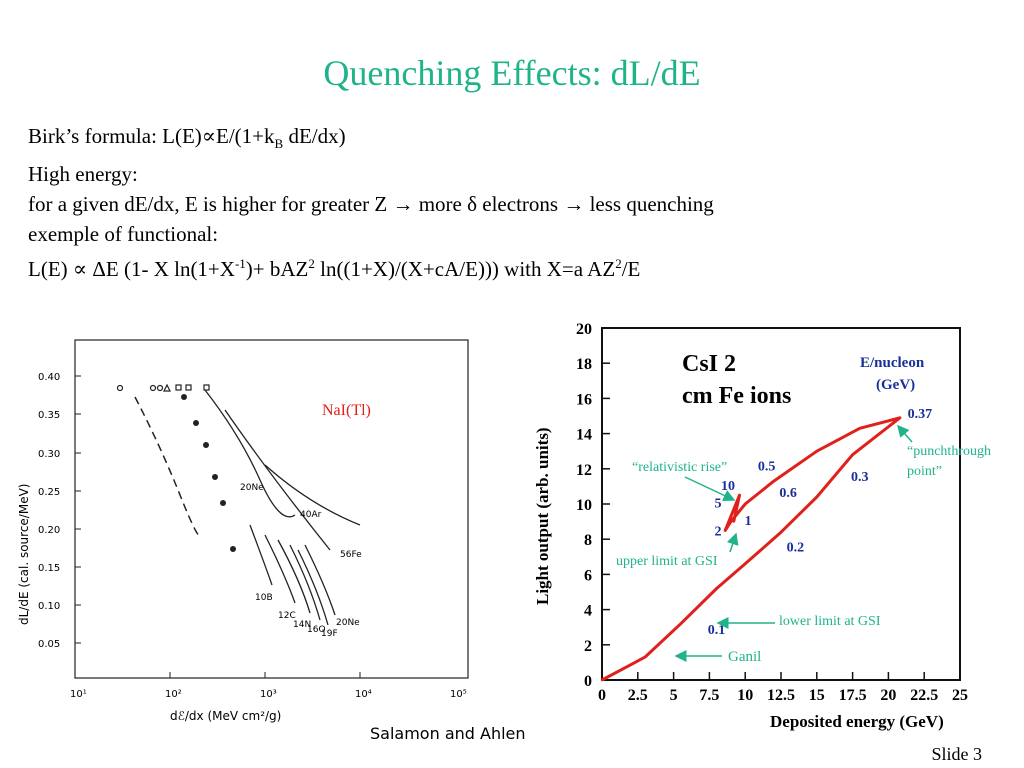  What do you see at coordinates (187, 138) in the screenshot?
I see `birks-formula-line: Birk’s formula: L(E)∝E/(1+kB dE/dx)` at bounding box center [187, 138].